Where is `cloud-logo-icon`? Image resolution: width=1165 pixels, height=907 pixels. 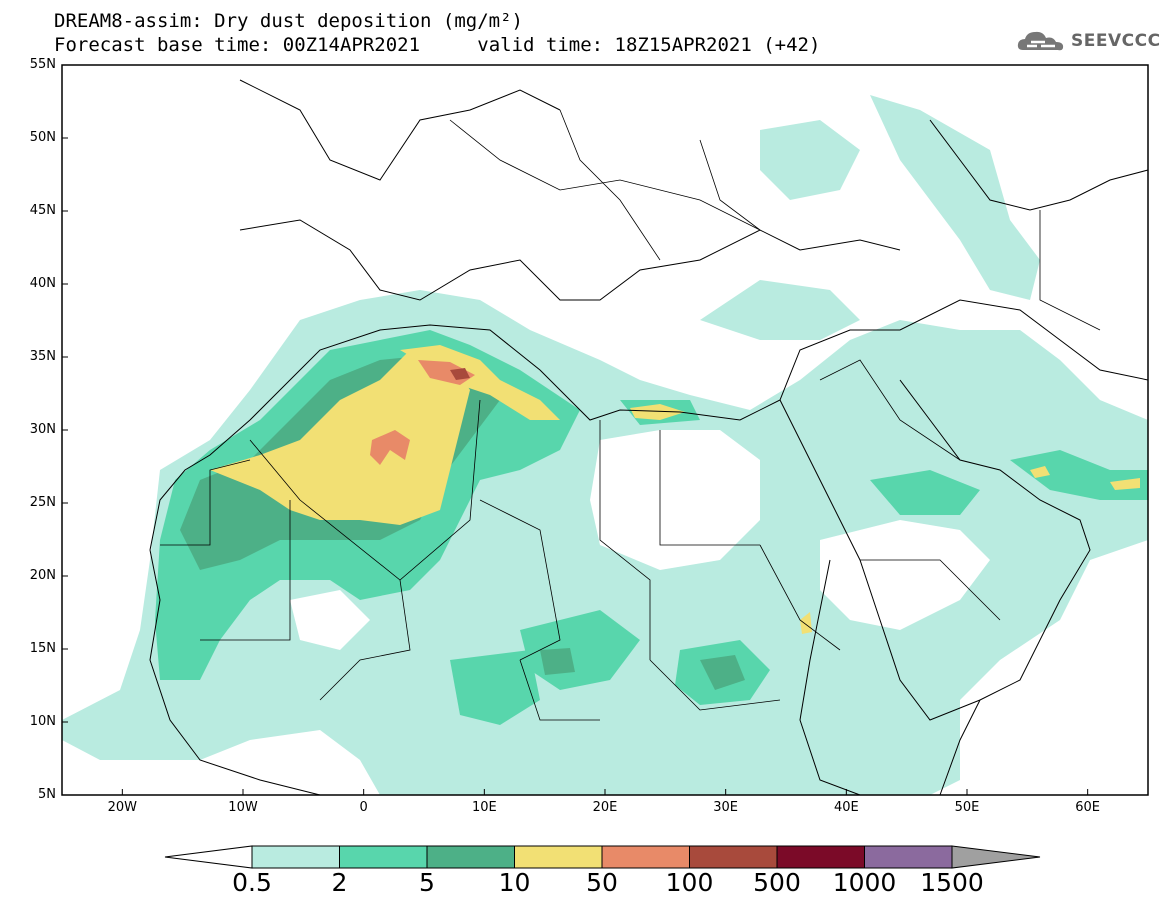
cloud-logo-icon is located at coordinates (1040, 41).